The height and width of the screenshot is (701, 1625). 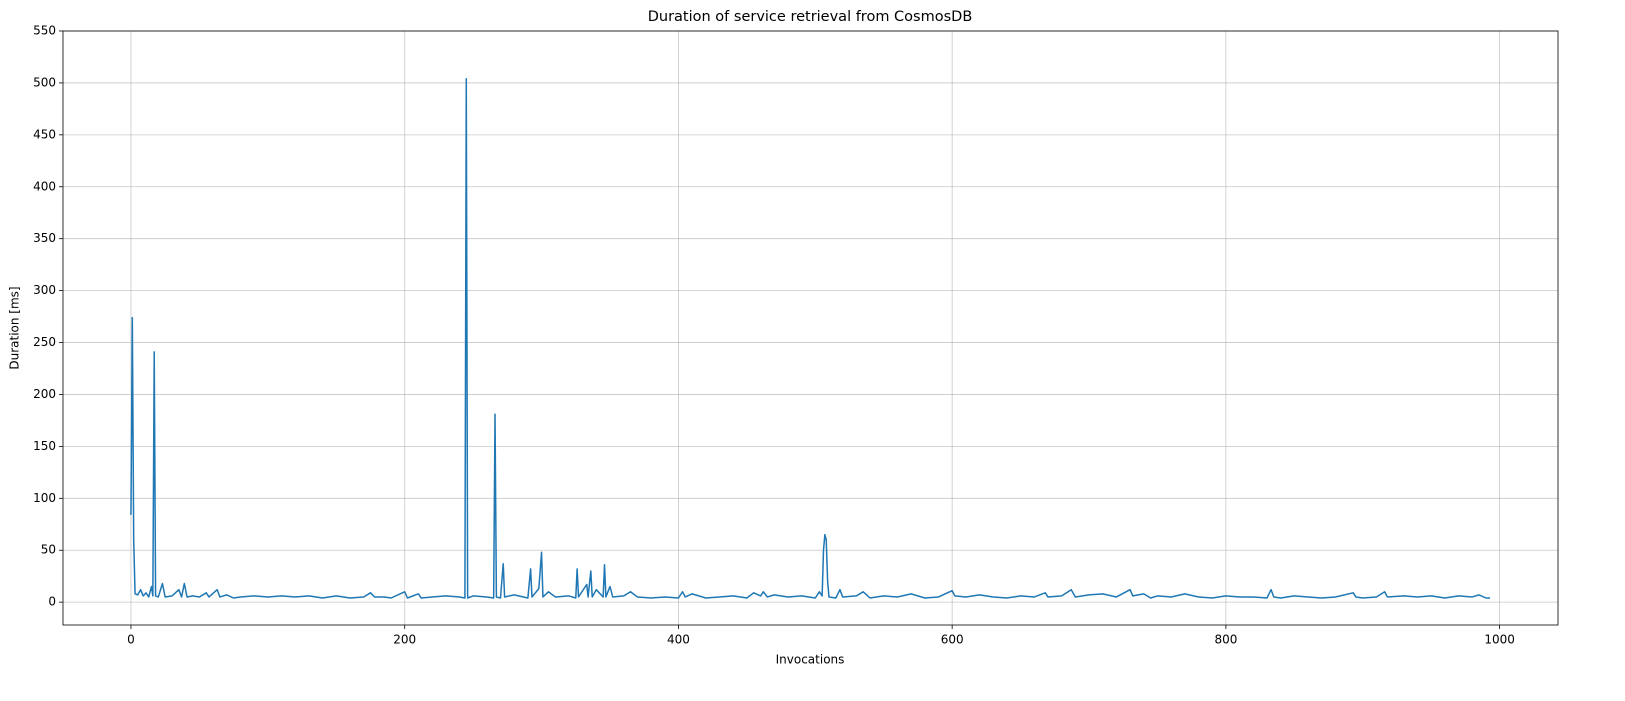 I want to click on y-tick-label: 0, so click(x=52, y=602).